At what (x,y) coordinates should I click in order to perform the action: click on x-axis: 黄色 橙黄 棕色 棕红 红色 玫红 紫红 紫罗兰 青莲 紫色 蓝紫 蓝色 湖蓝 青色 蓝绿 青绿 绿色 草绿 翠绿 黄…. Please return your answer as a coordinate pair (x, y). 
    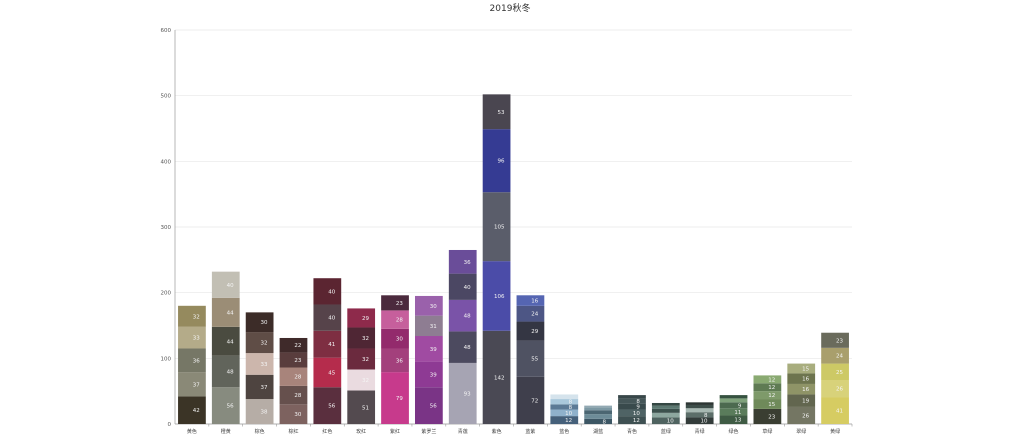
    Looking at the image, I should click on (520, 429).